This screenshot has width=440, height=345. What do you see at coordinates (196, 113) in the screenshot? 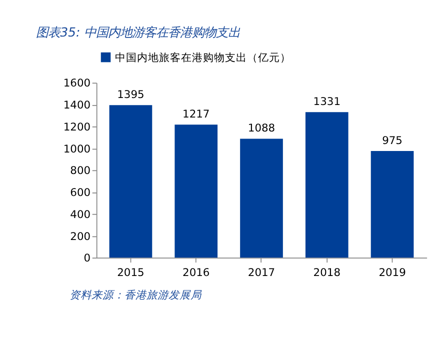
I see `data-label: 1217` at bounding box center [196, 113].